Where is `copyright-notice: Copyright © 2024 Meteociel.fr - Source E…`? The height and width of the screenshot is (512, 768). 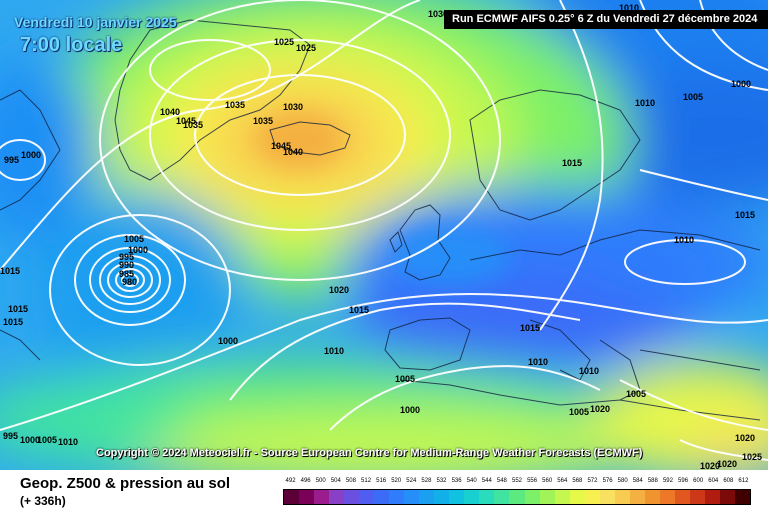 copyright-notice: Copyright © 2024 Meteociel.fr - Source E… is located at coordinates (369, 453).